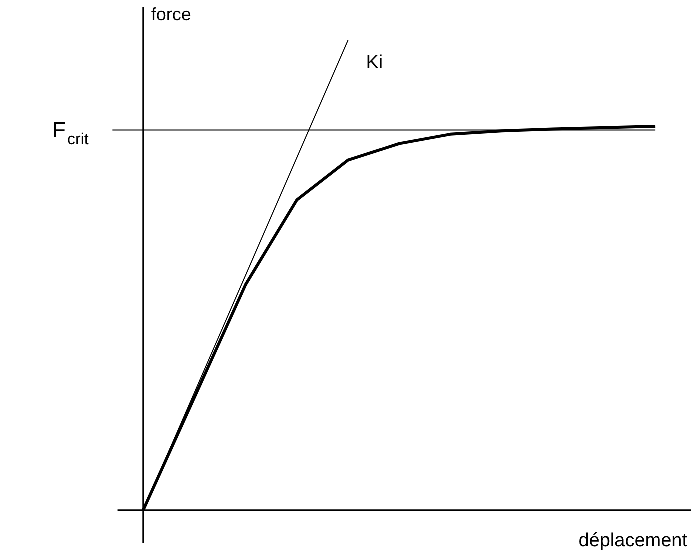  I want to click on x-axis-title: déplacement, so click(633, 541).